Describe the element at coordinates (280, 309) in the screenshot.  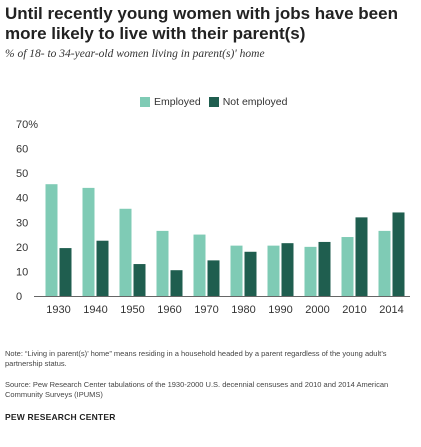
I see `x-tick-label: 1990` at that location.